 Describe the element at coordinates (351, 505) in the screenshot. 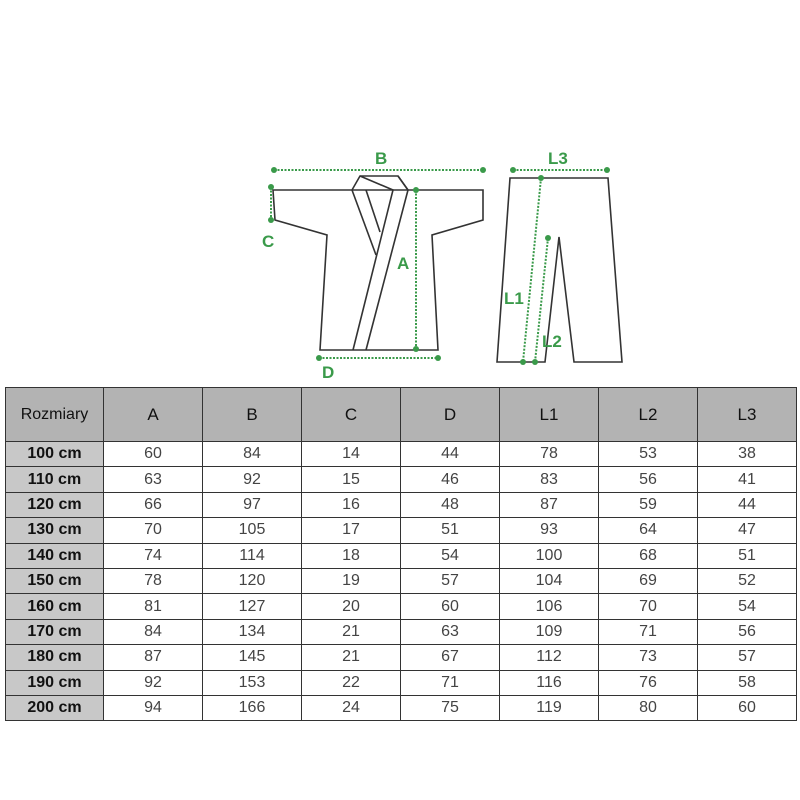

I see `value-cell: 16` at that location.